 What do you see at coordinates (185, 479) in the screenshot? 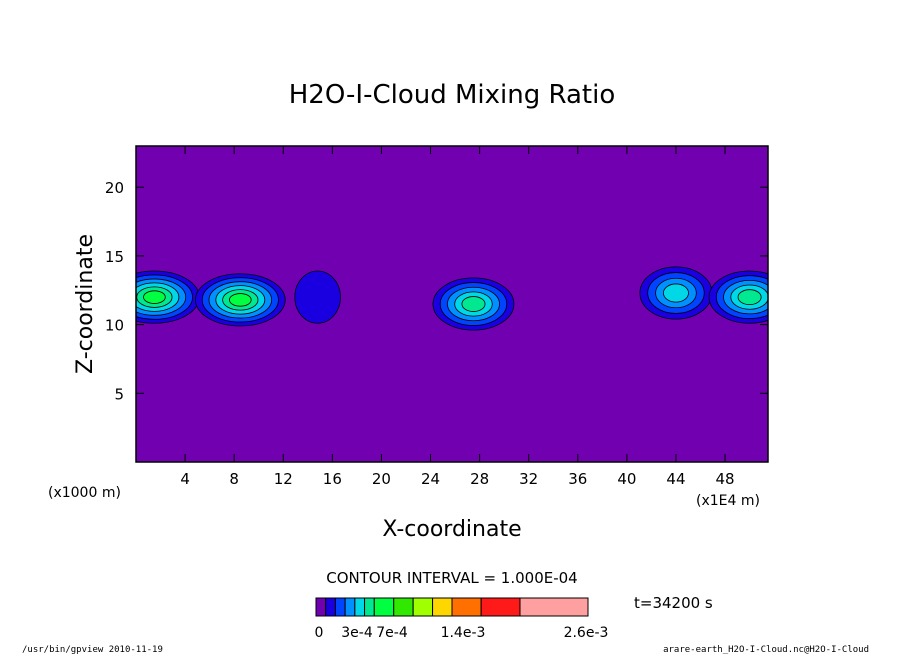
I see `x-tick-label: 4` at bounding box center [185, 479].